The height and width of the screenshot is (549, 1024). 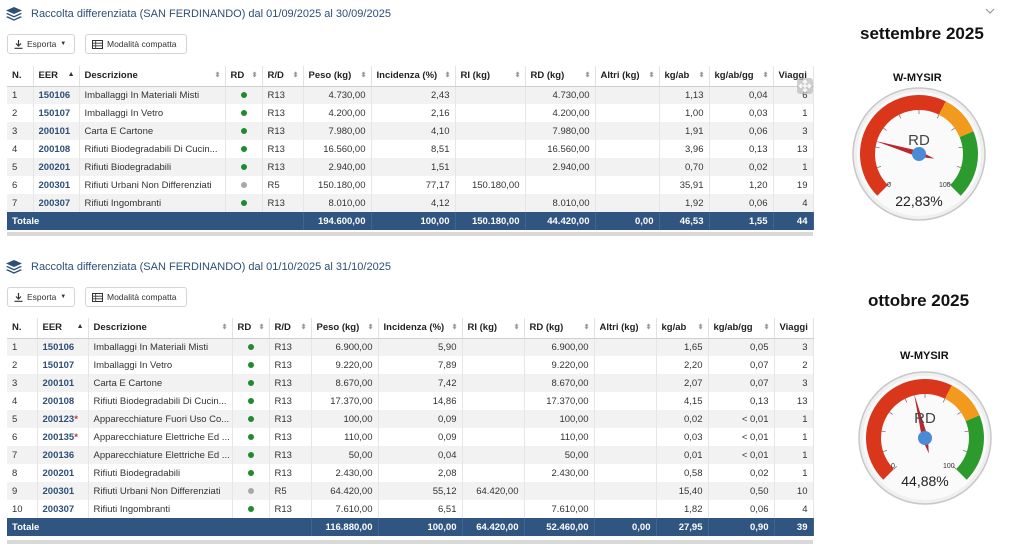 I want to click on cell-peso: 64.420,00, so click(x=345, y=491).